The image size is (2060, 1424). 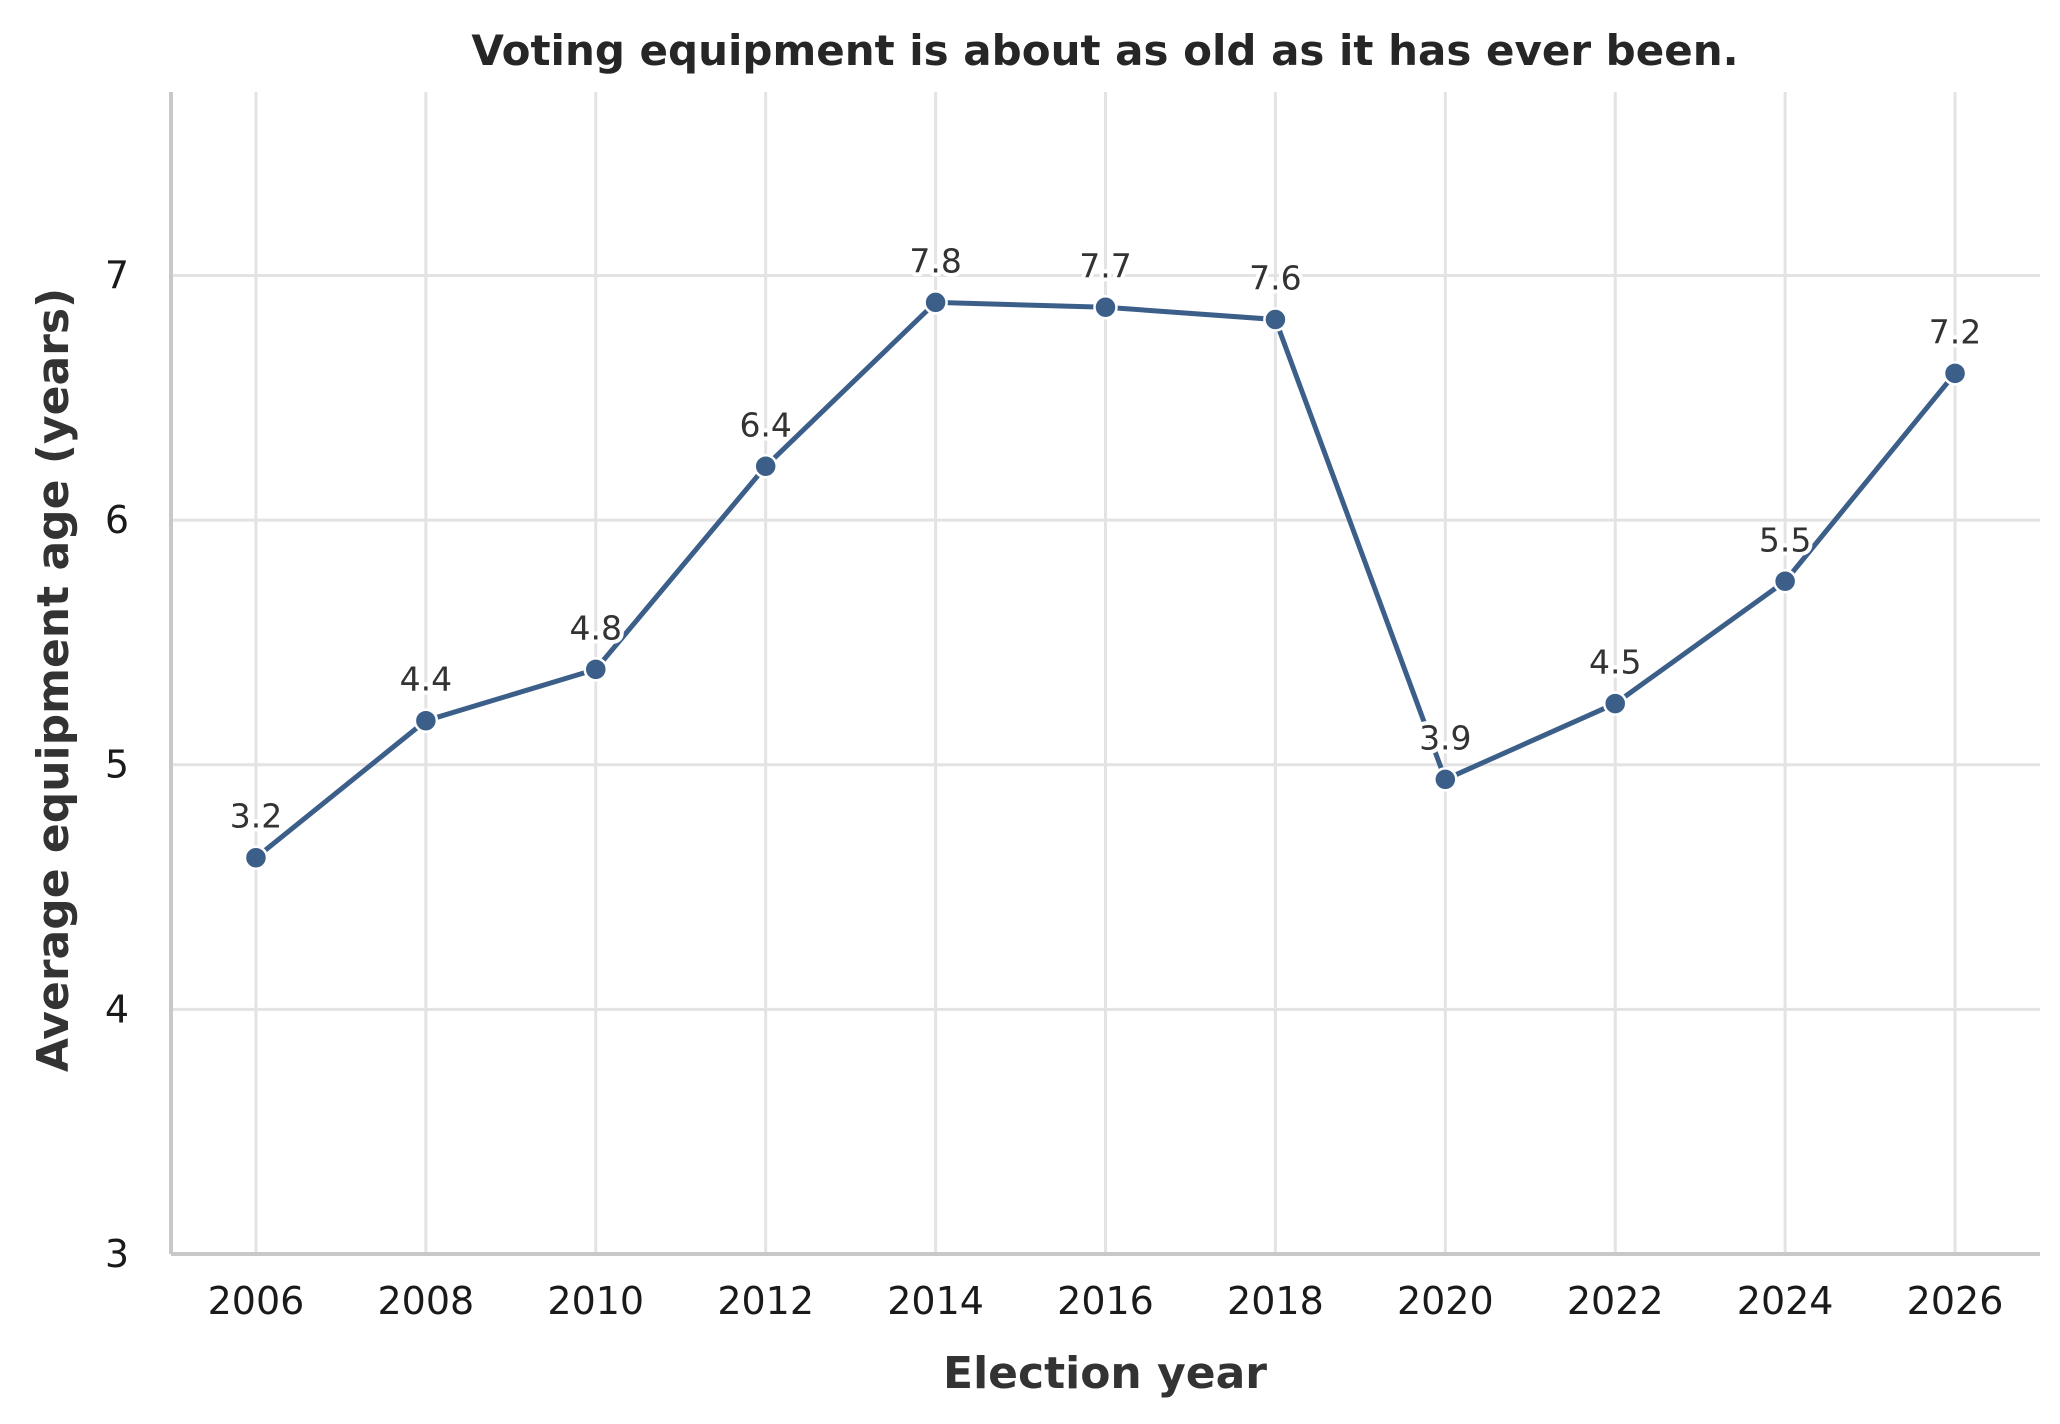 What do you see at coordinates (1615, 1301) in the screenshot?
I see `x-tick-label: 2022` at bounding box center [1615, 1301].